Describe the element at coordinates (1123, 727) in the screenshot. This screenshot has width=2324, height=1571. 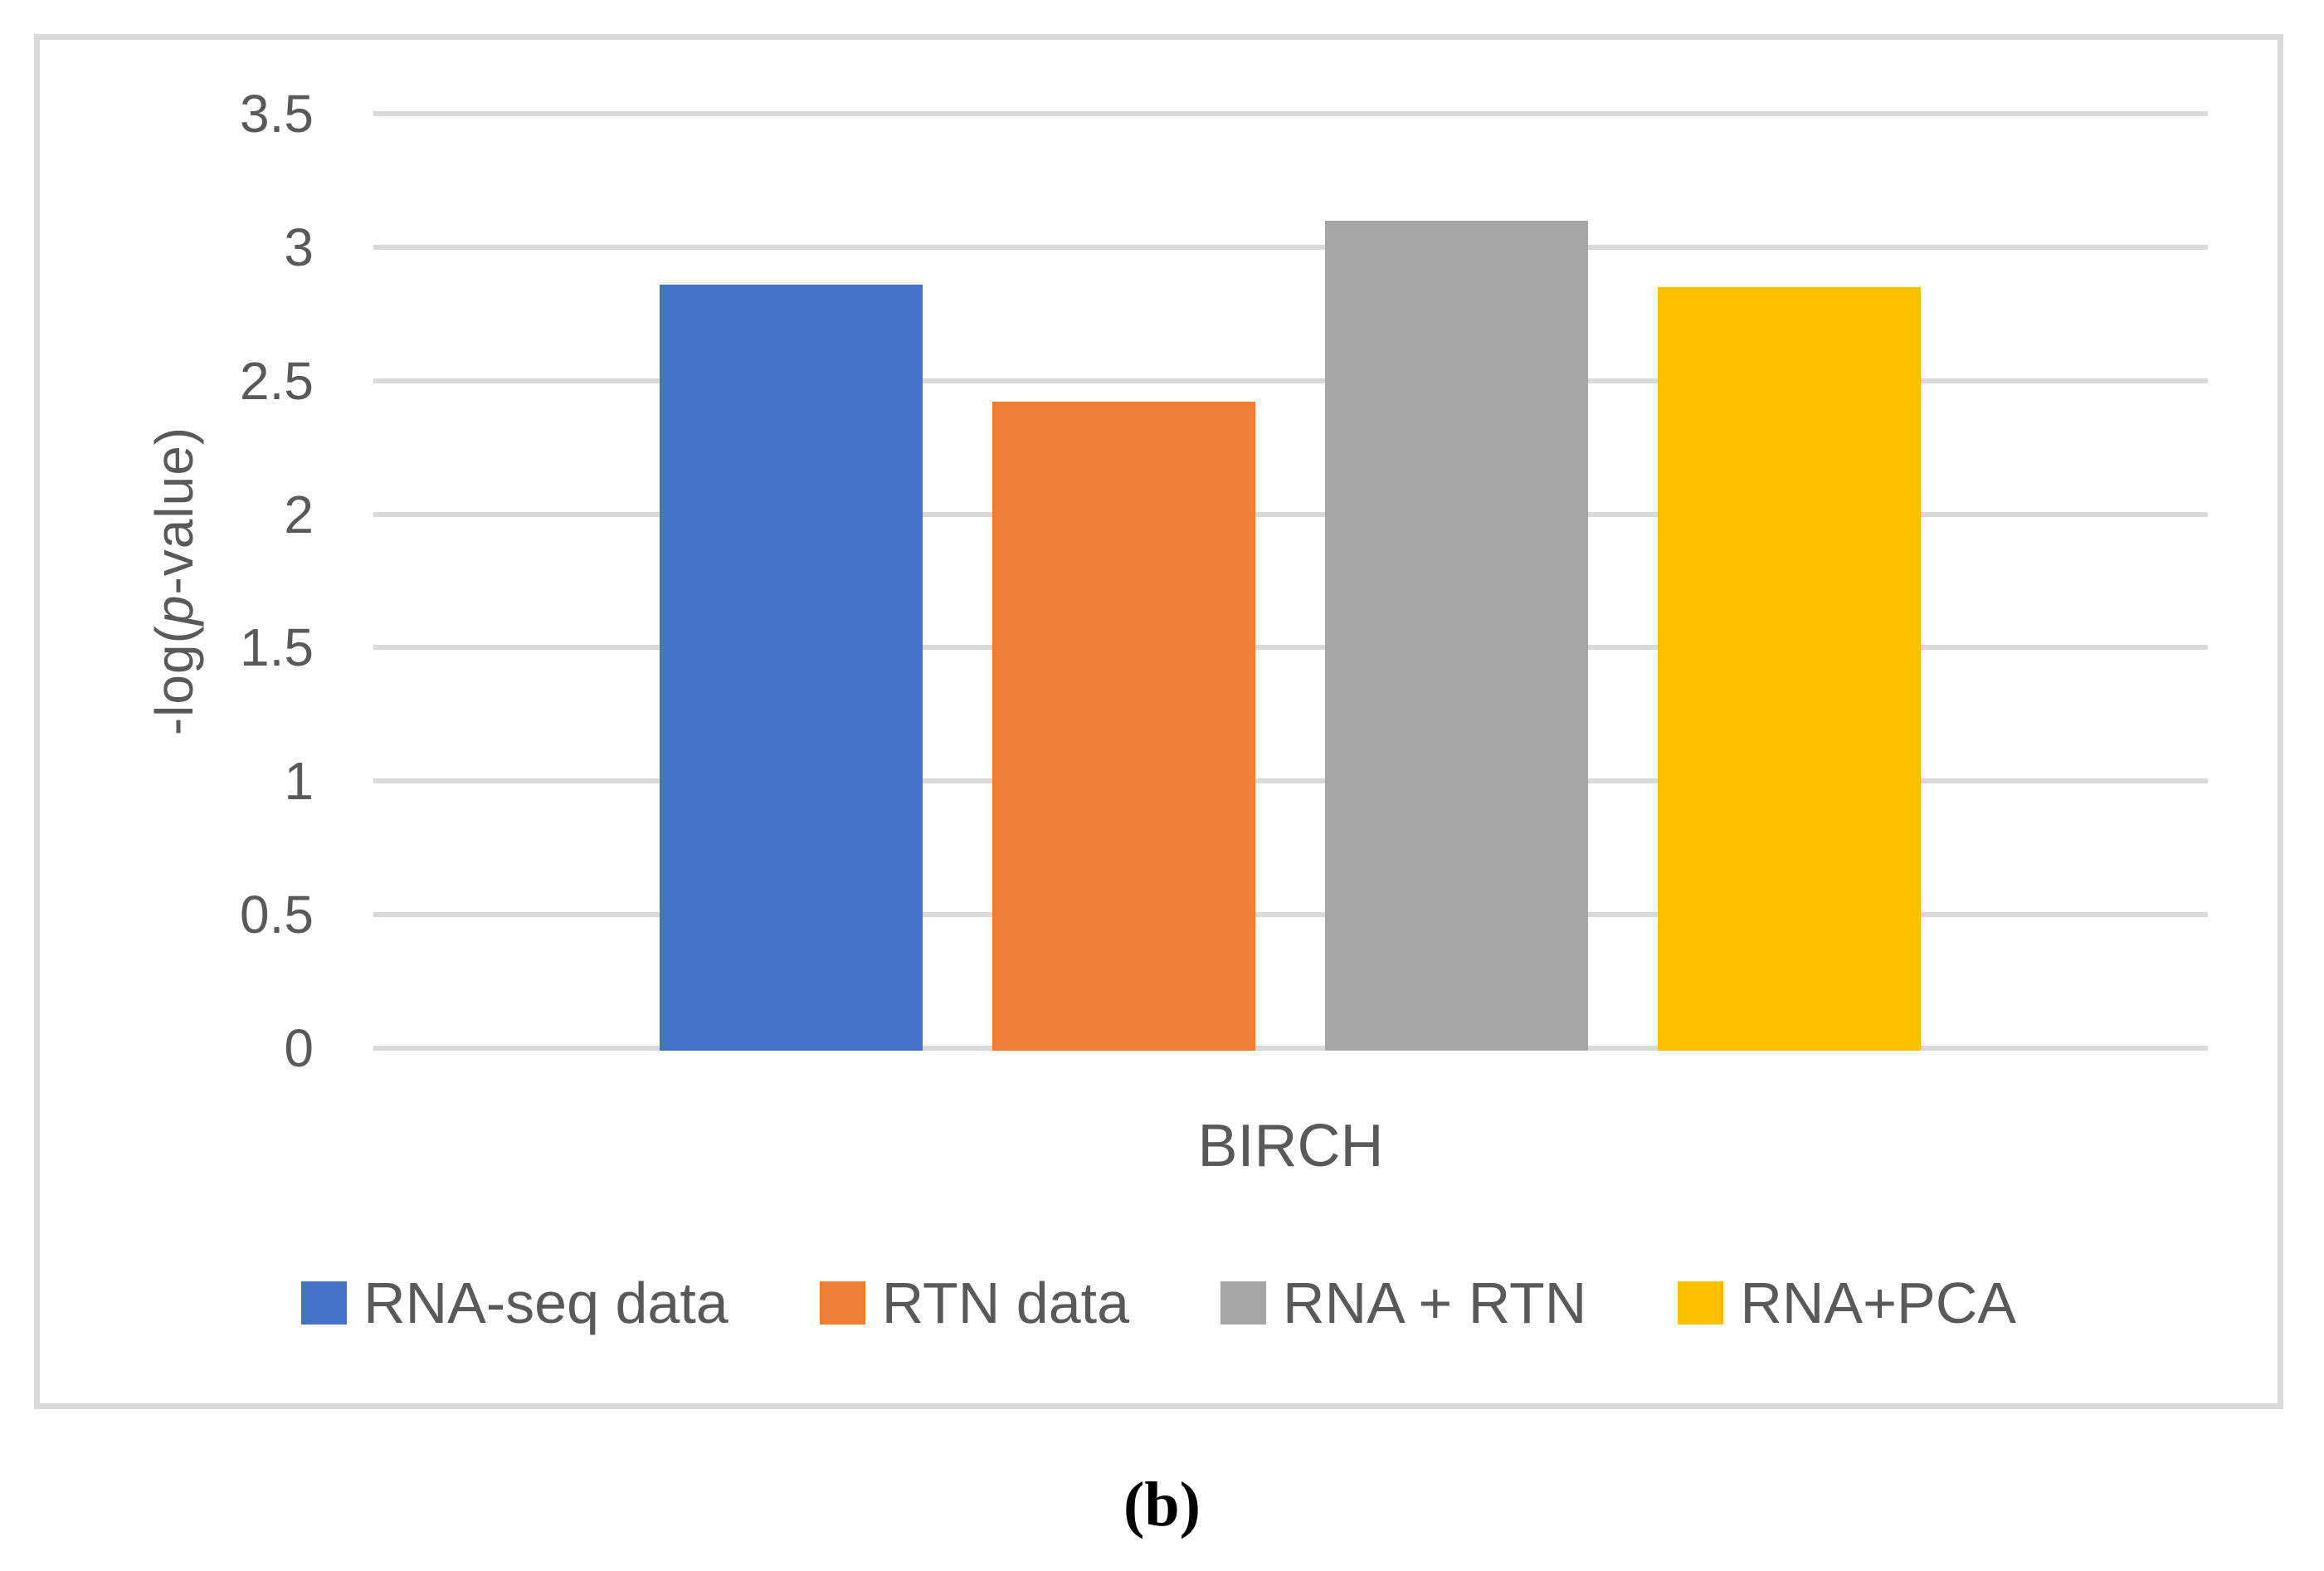
I see `bar-rtn-data` at that location.